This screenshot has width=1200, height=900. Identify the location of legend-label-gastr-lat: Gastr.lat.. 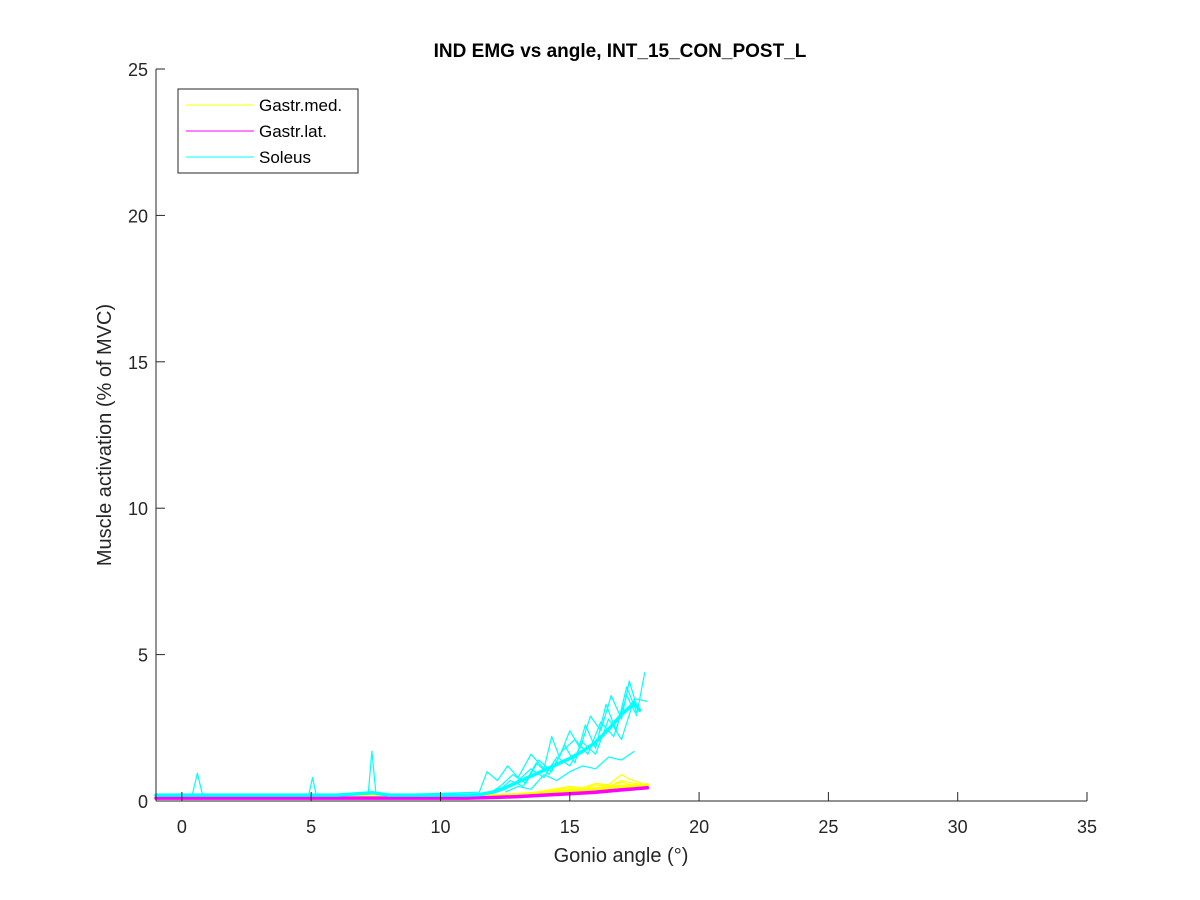
(293, 131).